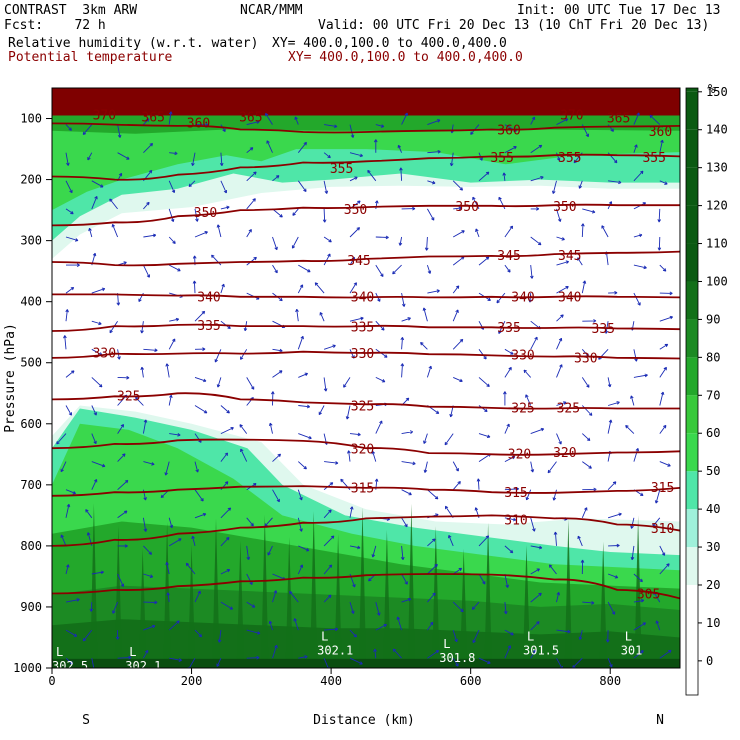 The image size is (740, 740). What do you see at coordinates (389, 43) in the screenshot?
I see `field1-xy: XY= 400.0,100.0 to 400.0,400.0` at bounding box center [389, 43].